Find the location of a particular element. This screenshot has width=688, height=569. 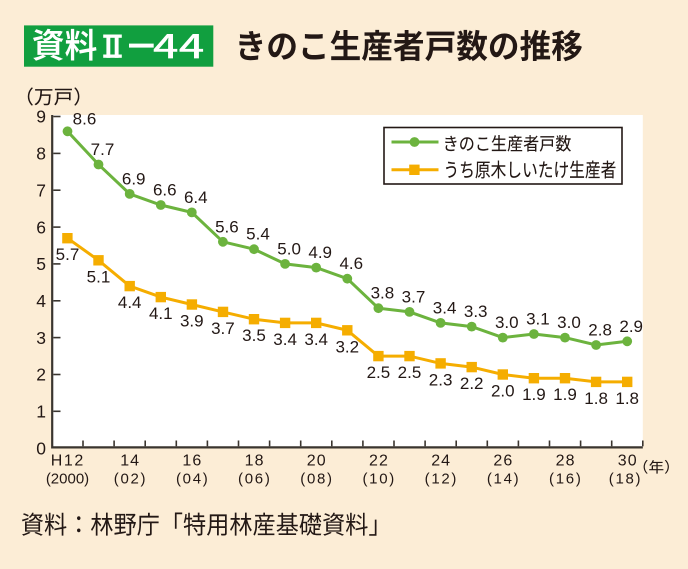

svg-text: 3.1 is located at coordinates (538, 319).